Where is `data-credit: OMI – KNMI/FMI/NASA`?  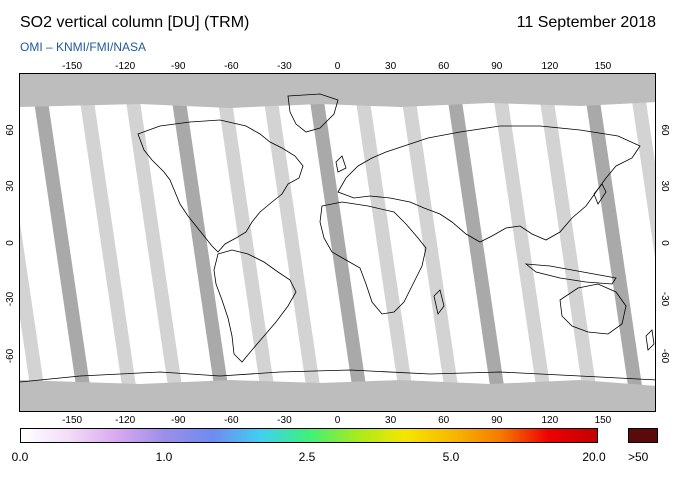 data-credit: OMI – KNMI/FMI/NASA is located at coordinates (83, 47).